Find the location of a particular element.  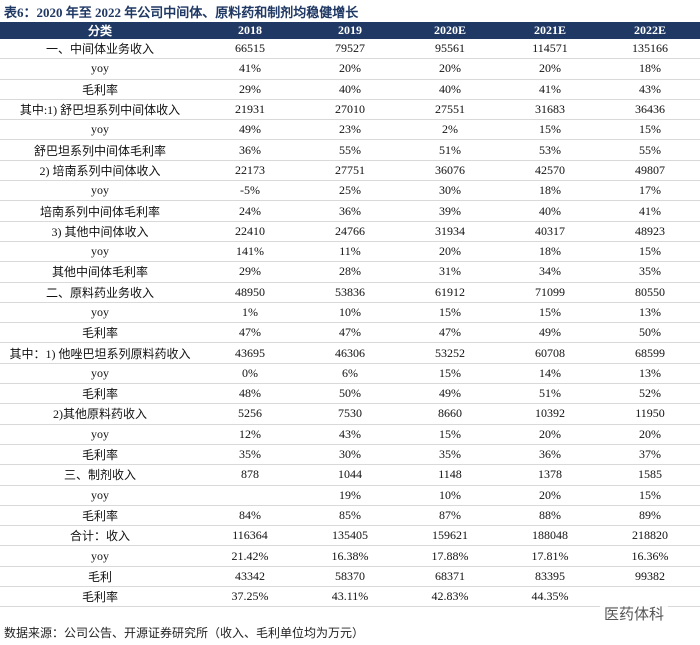

cell: 10392 is located at coordinates (550, 414).